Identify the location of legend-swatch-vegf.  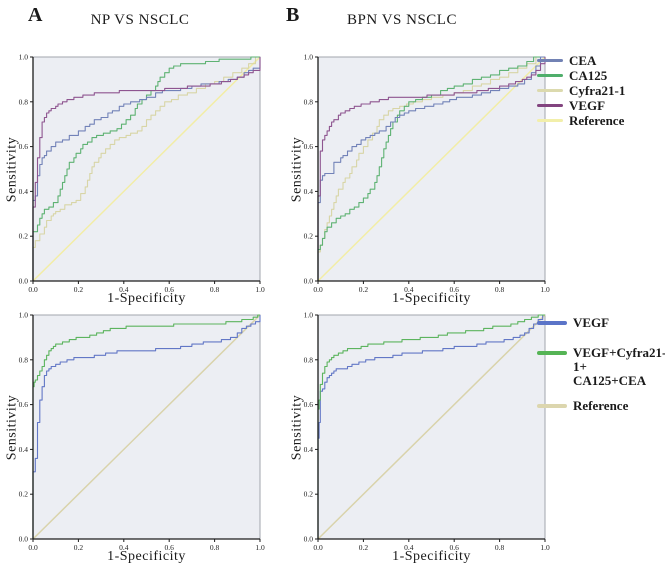
(550, 105).